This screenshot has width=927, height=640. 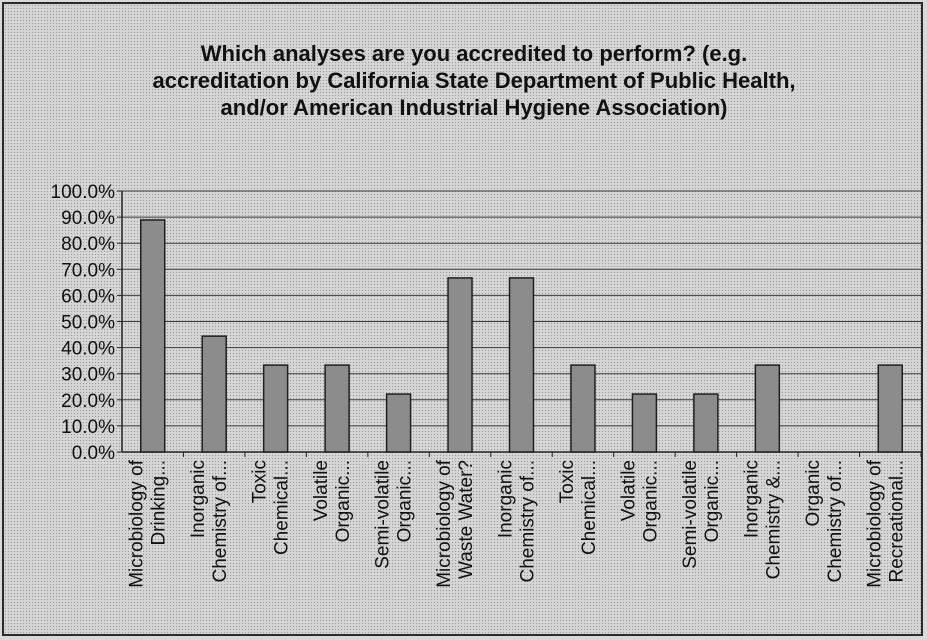 What do you see at coordinates (83, 192) in the screenshot?
I see `y-tick-label: 100.0%` at bounding box center [83, 192].